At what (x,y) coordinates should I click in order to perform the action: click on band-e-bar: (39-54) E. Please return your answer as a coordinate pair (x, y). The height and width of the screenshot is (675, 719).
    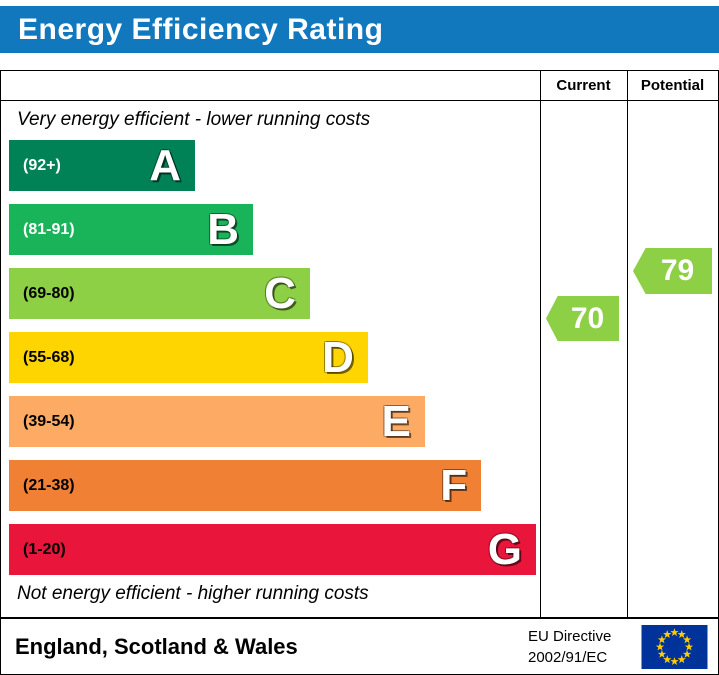
    Looking at the image, I should click on (217, 421).